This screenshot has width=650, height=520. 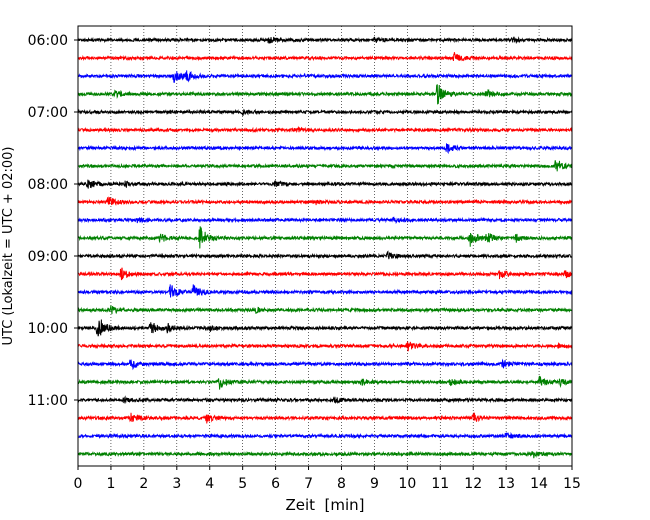 I want to click on x-tick-label: 13, so click(x=506, y=484).